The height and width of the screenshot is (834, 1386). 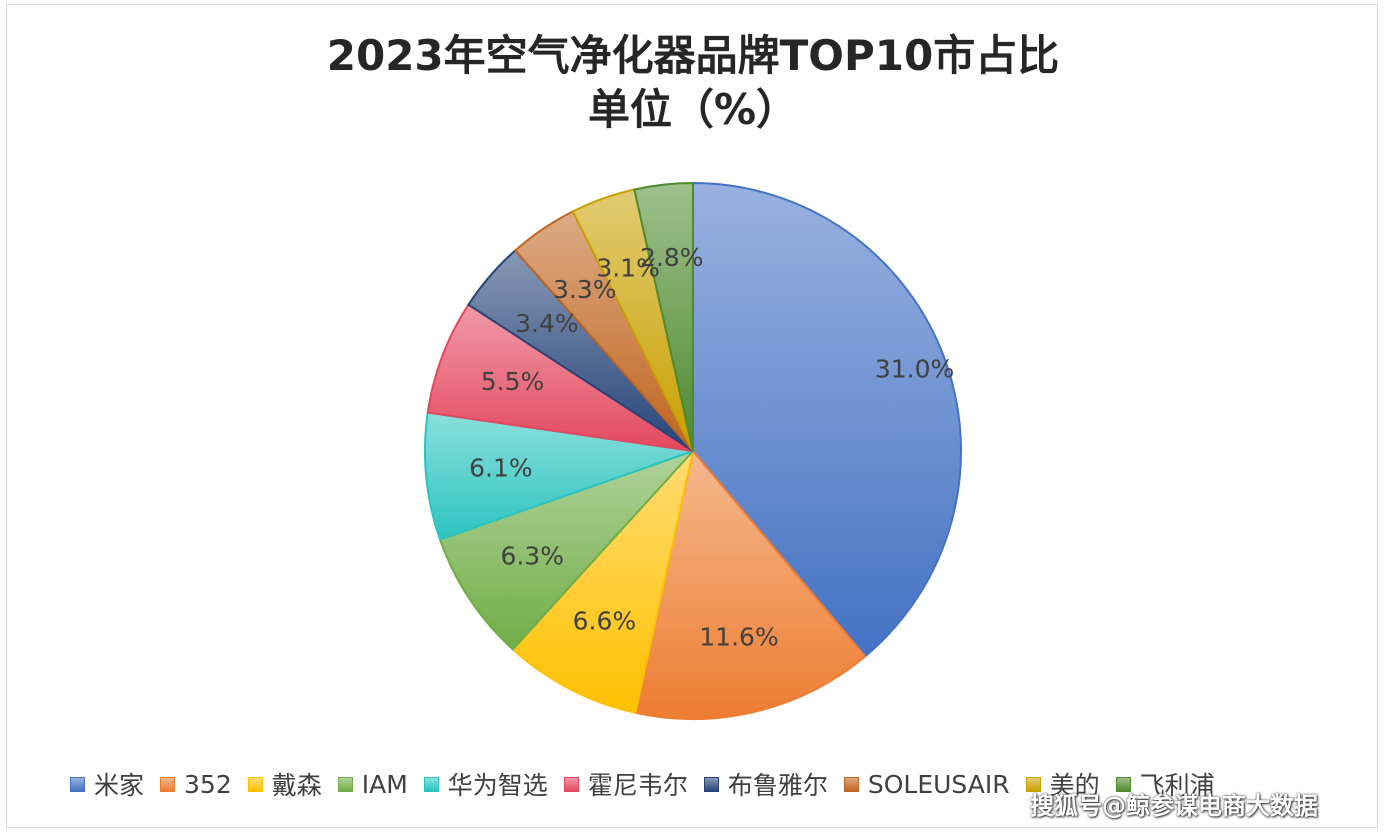 What do you see at coordinates (208, 784) in the screenshot?
I see `legend-label: 352` at bounding box center [208, 784].